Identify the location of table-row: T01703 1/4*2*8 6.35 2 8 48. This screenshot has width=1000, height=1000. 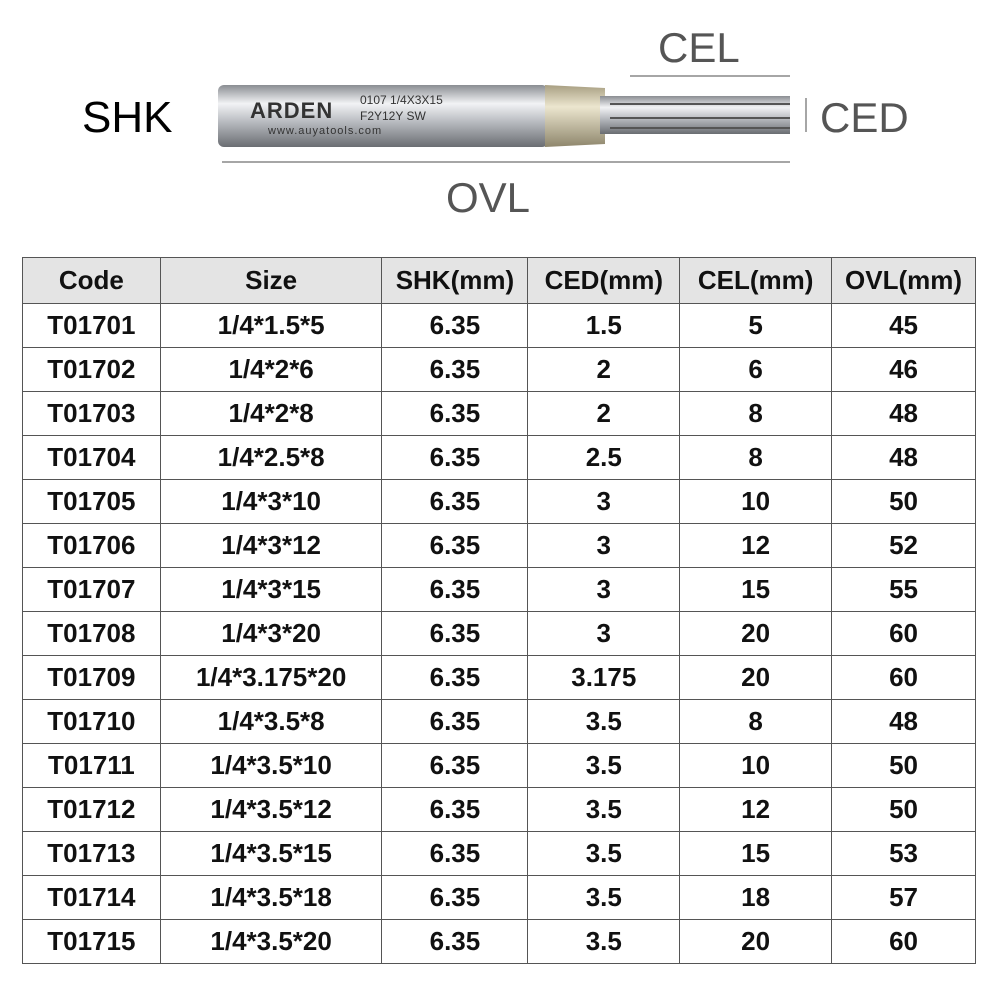
(499, 413).